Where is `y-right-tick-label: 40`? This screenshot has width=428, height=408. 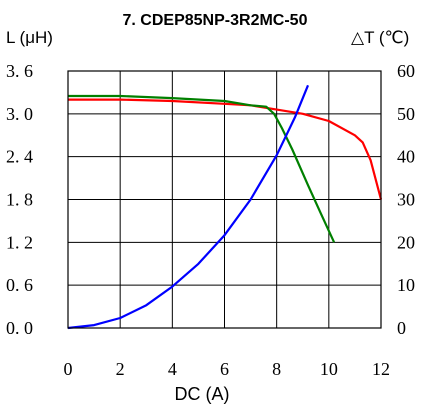 y-right-tick-label: 40 is located at coordinates (406, 157).